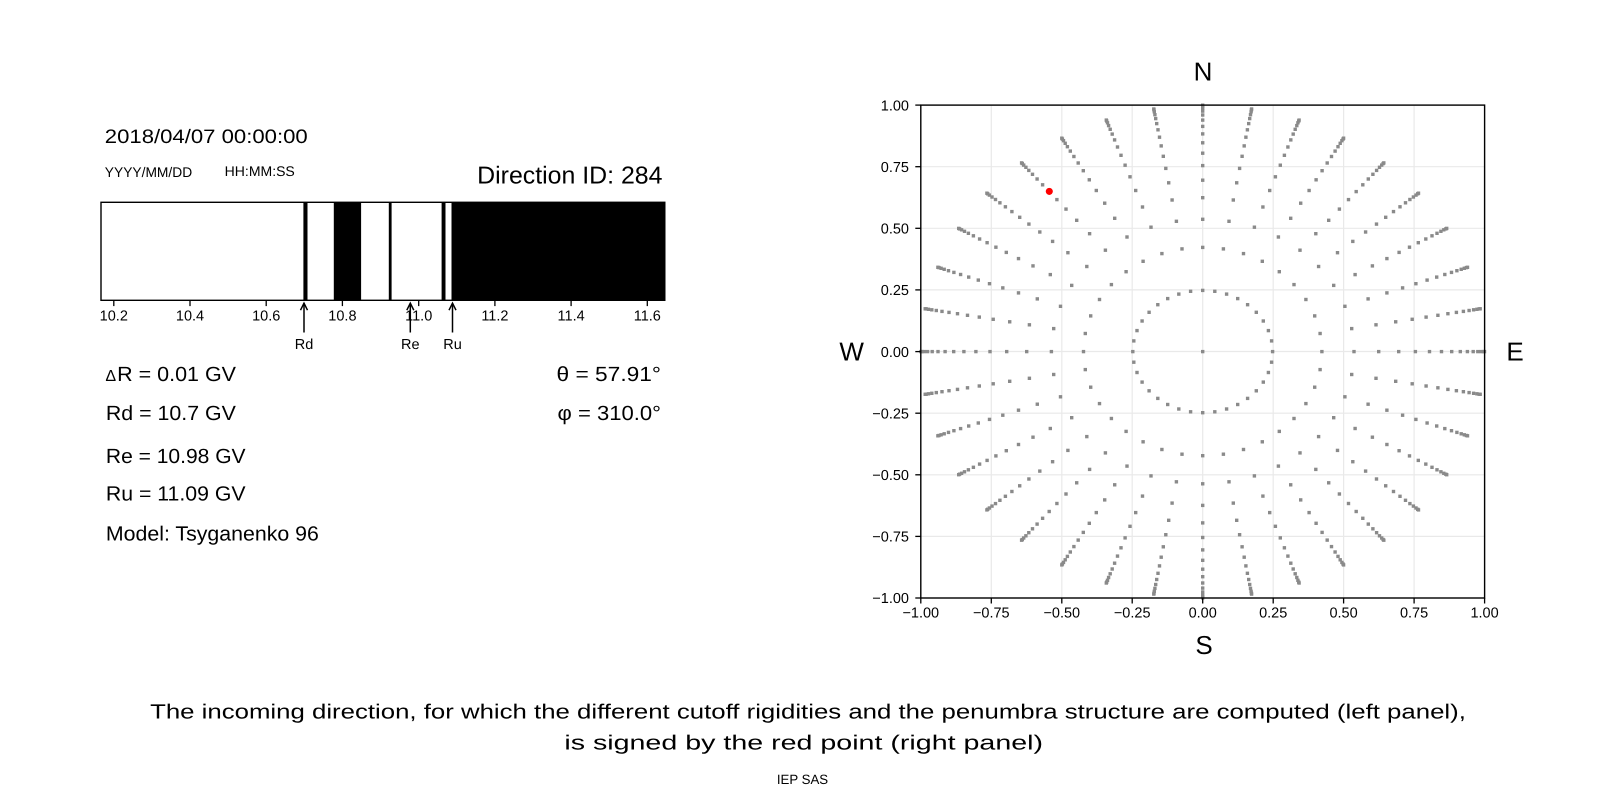 This screenshot has width=1600, height=800. I want to click on svg-text: 11.2, so click(494, 317).